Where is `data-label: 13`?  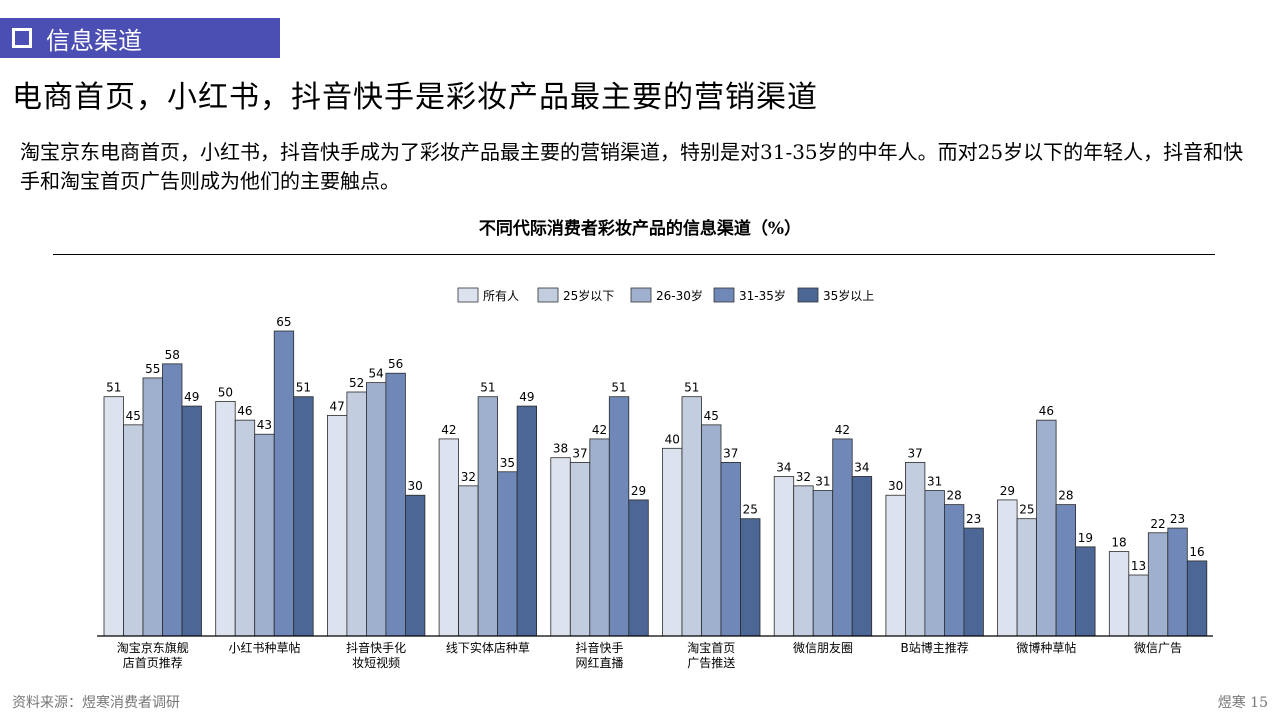
data-label: 13 is located at coordinates (1138, 566).